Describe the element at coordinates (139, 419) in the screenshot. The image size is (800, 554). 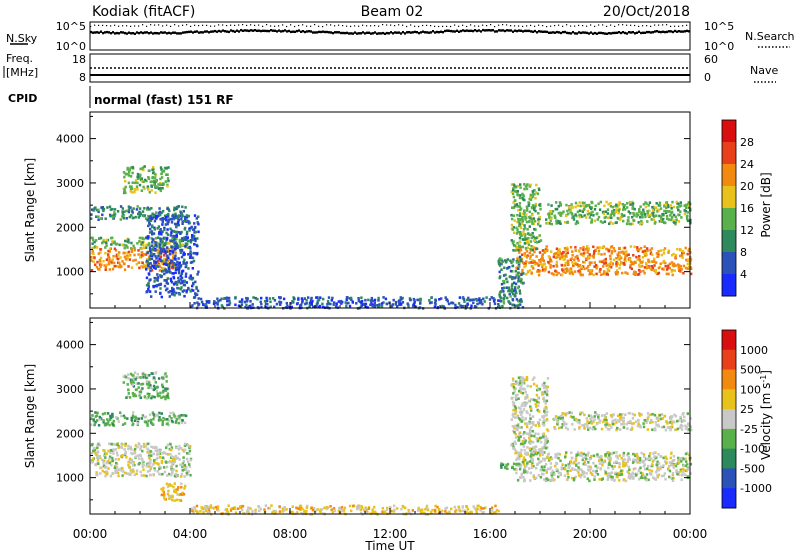
I see `velocity-echo-region` at that location.